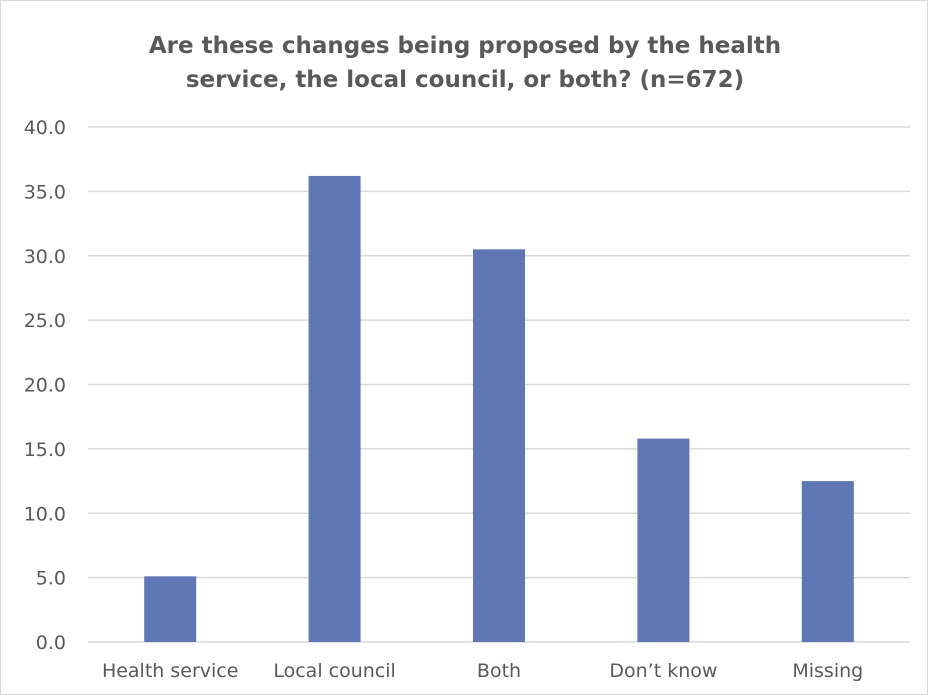 The height and width of the screenshot is (695, 928). Describe the element at coordinates (827, 561) in the screenshot. I see `bar-missing` at that location.